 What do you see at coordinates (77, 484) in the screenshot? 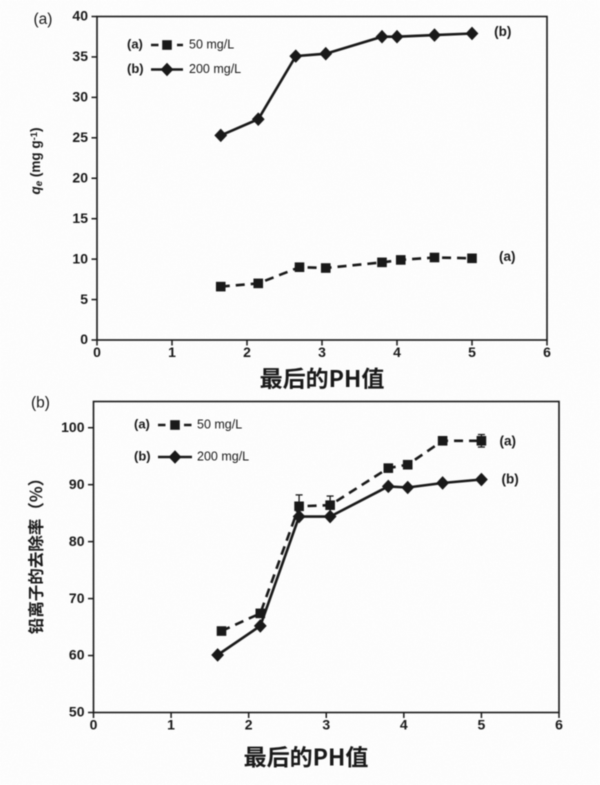
I see `y-tick-label: 90` at bounding box center [77, 484].